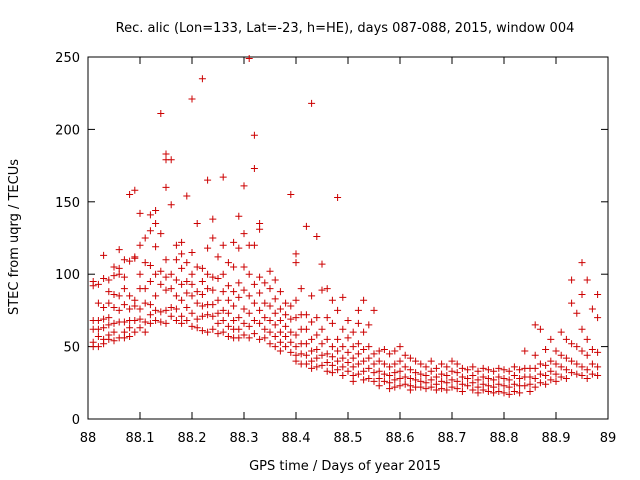 This screenshot has width=640, height=480. I want to click on x-tick-label: 88.5, so click(348, 438).